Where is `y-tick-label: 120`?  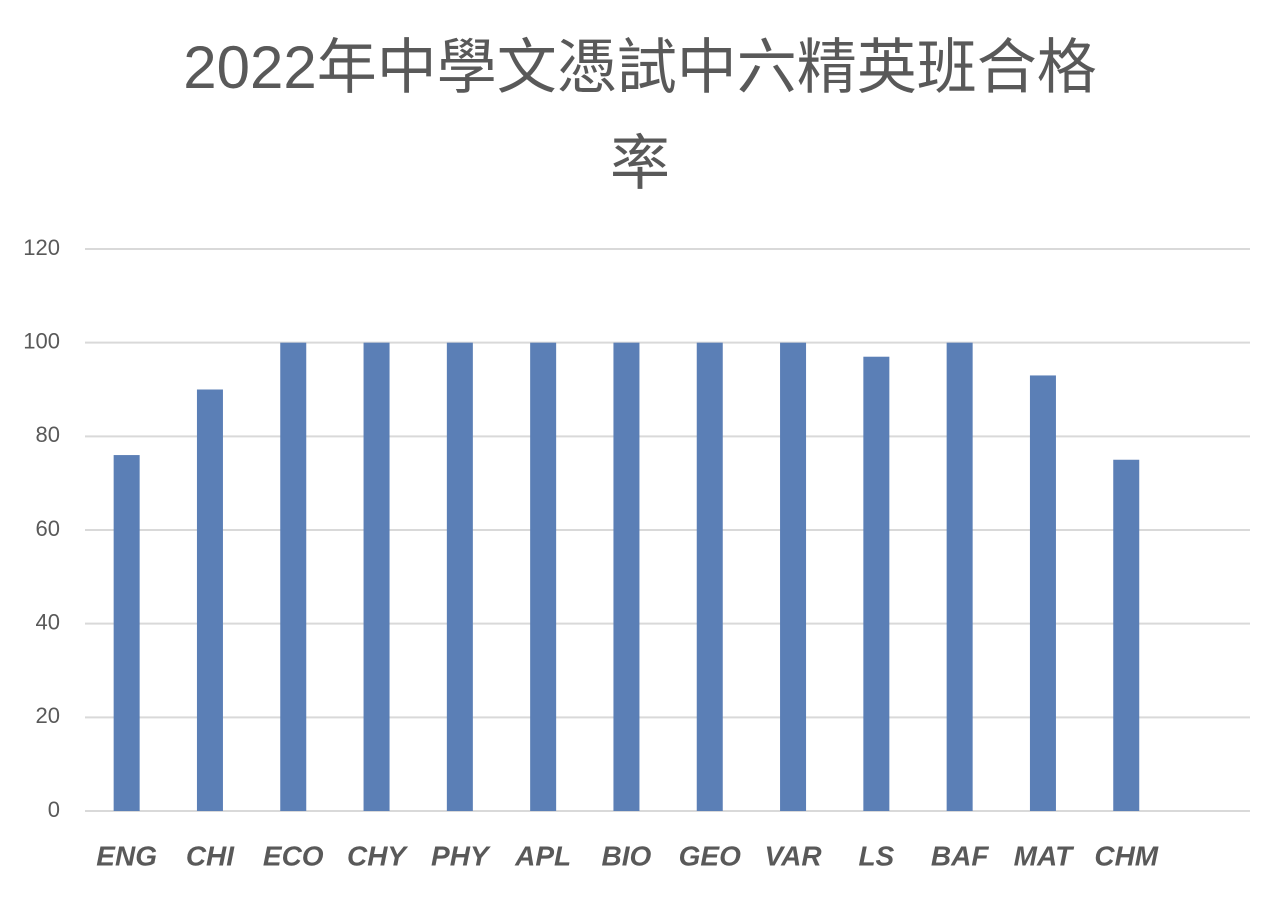 y-tick-label: 120 is located at coordinates (41, 247).